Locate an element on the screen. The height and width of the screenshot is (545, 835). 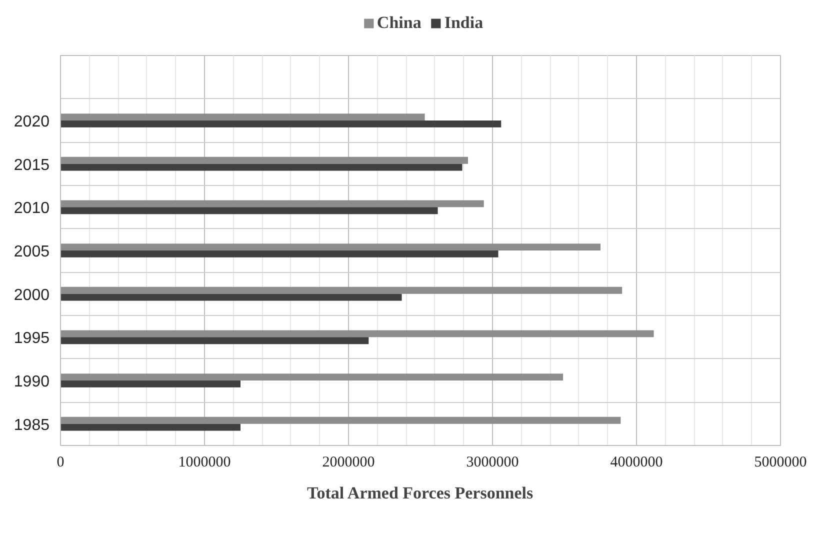
legend-label: China is located at coordinates (399, 22).